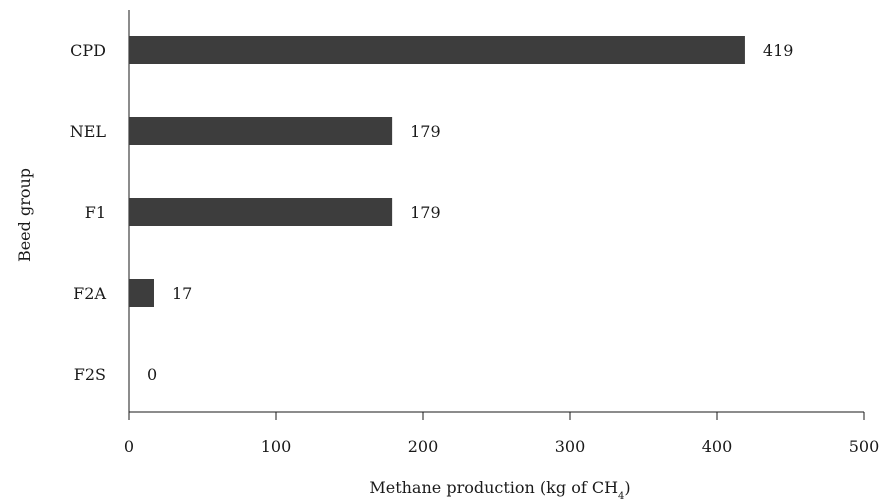 The height and width of the screenshot is (504, 884). I want to click on y-ticks-group: CPD NEL F1 F2A F2S, so click(88, 212).